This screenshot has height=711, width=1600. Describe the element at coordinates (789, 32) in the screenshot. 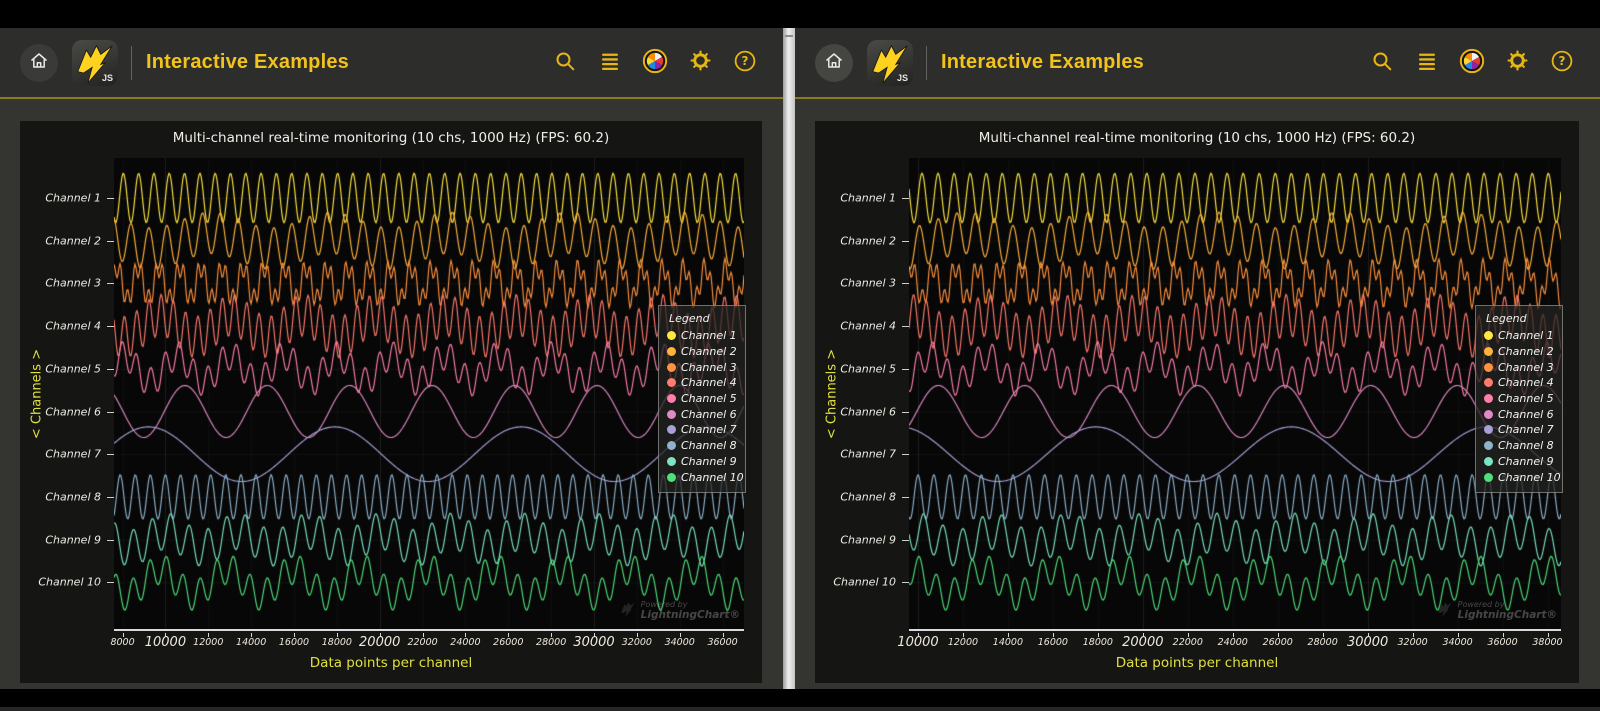

I see `splitter-grip` at that location.